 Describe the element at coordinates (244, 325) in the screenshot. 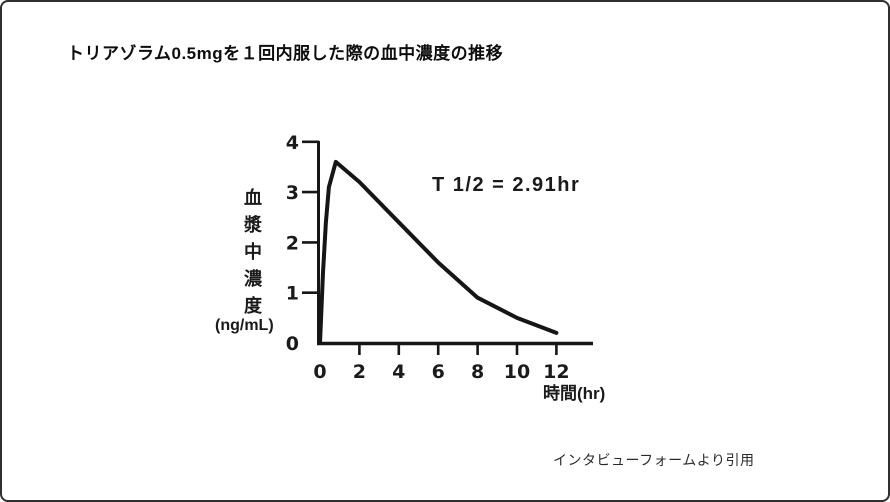

I see `y-axis-unit-label: (ng/mL)` at that location.